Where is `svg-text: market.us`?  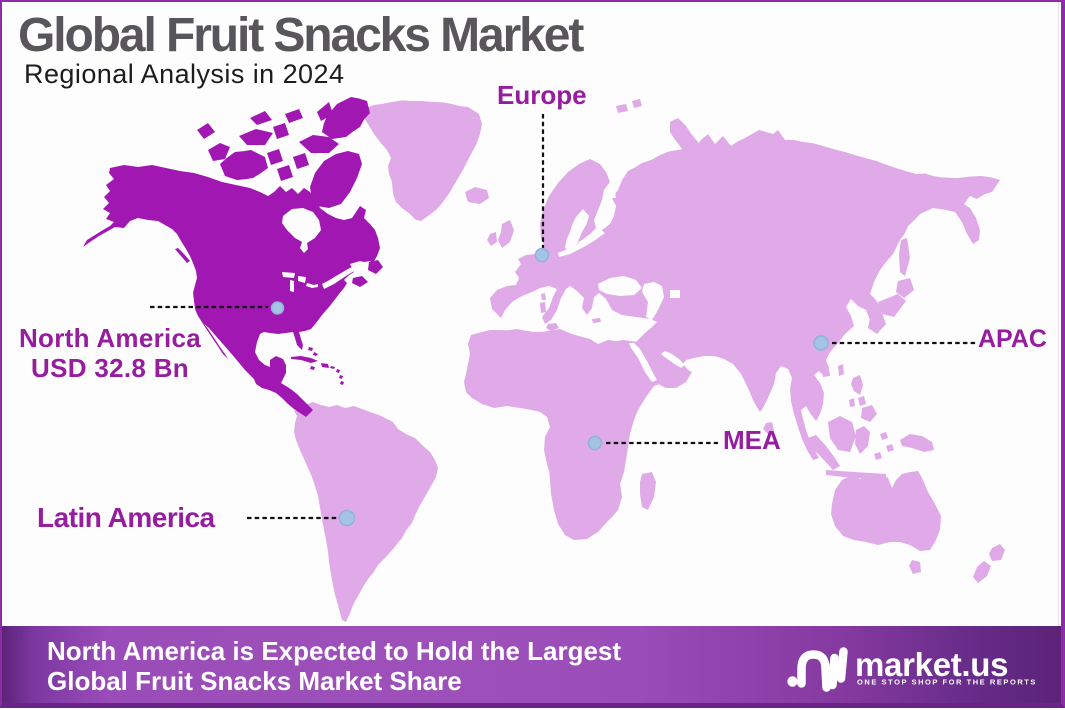
svg-text: market.us is located at coordinates (931, 664).